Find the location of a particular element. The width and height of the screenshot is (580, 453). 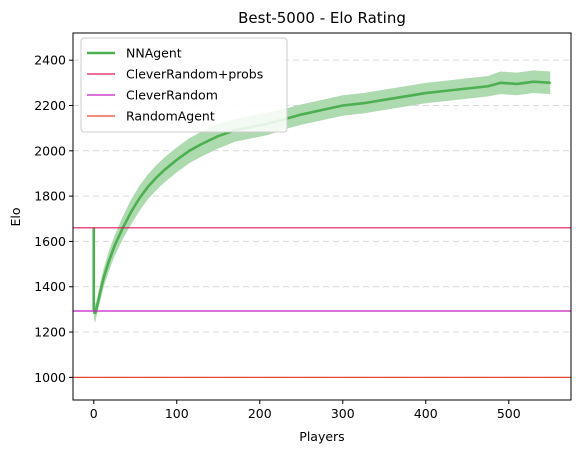

y-tick-label: 1000 is located at coordinates (50, 377).